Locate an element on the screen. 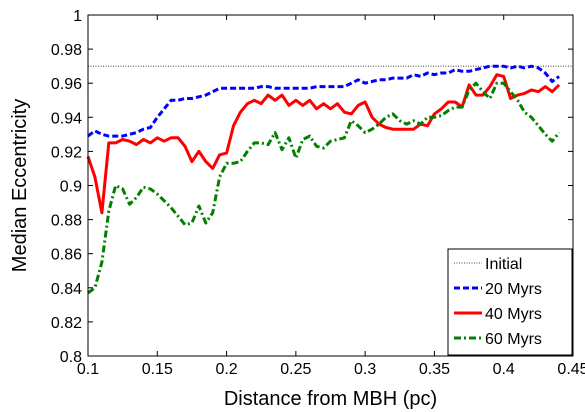 The image size is (585, 412). x-tick-label: 0.25 is located at coordinates (295, 369).